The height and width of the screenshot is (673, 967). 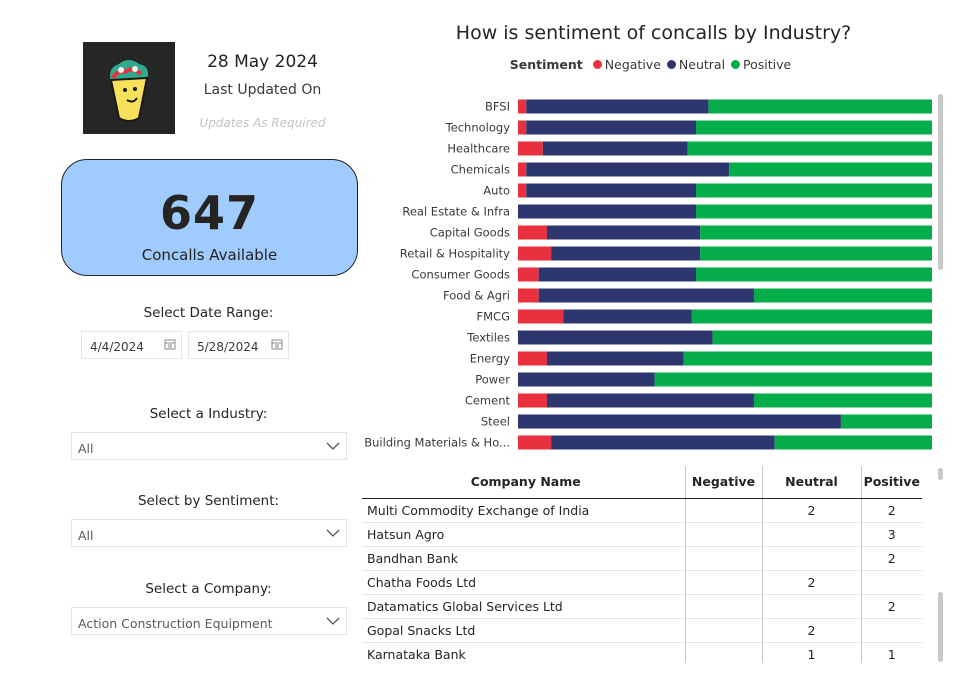 What do you see at coordinates (488, 338) in the screenshot?
I see `category-label: Textiles` at bounding box center [488, 338].